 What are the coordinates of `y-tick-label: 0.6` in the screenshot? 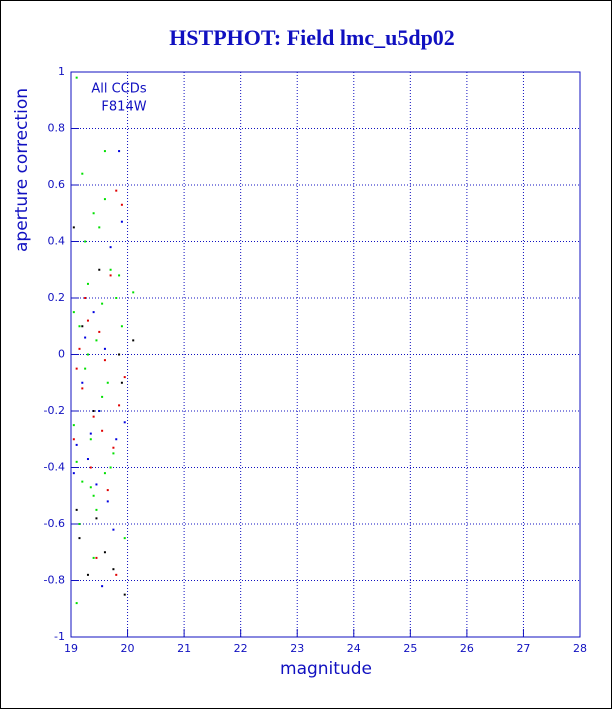 It's located at (57, 184).